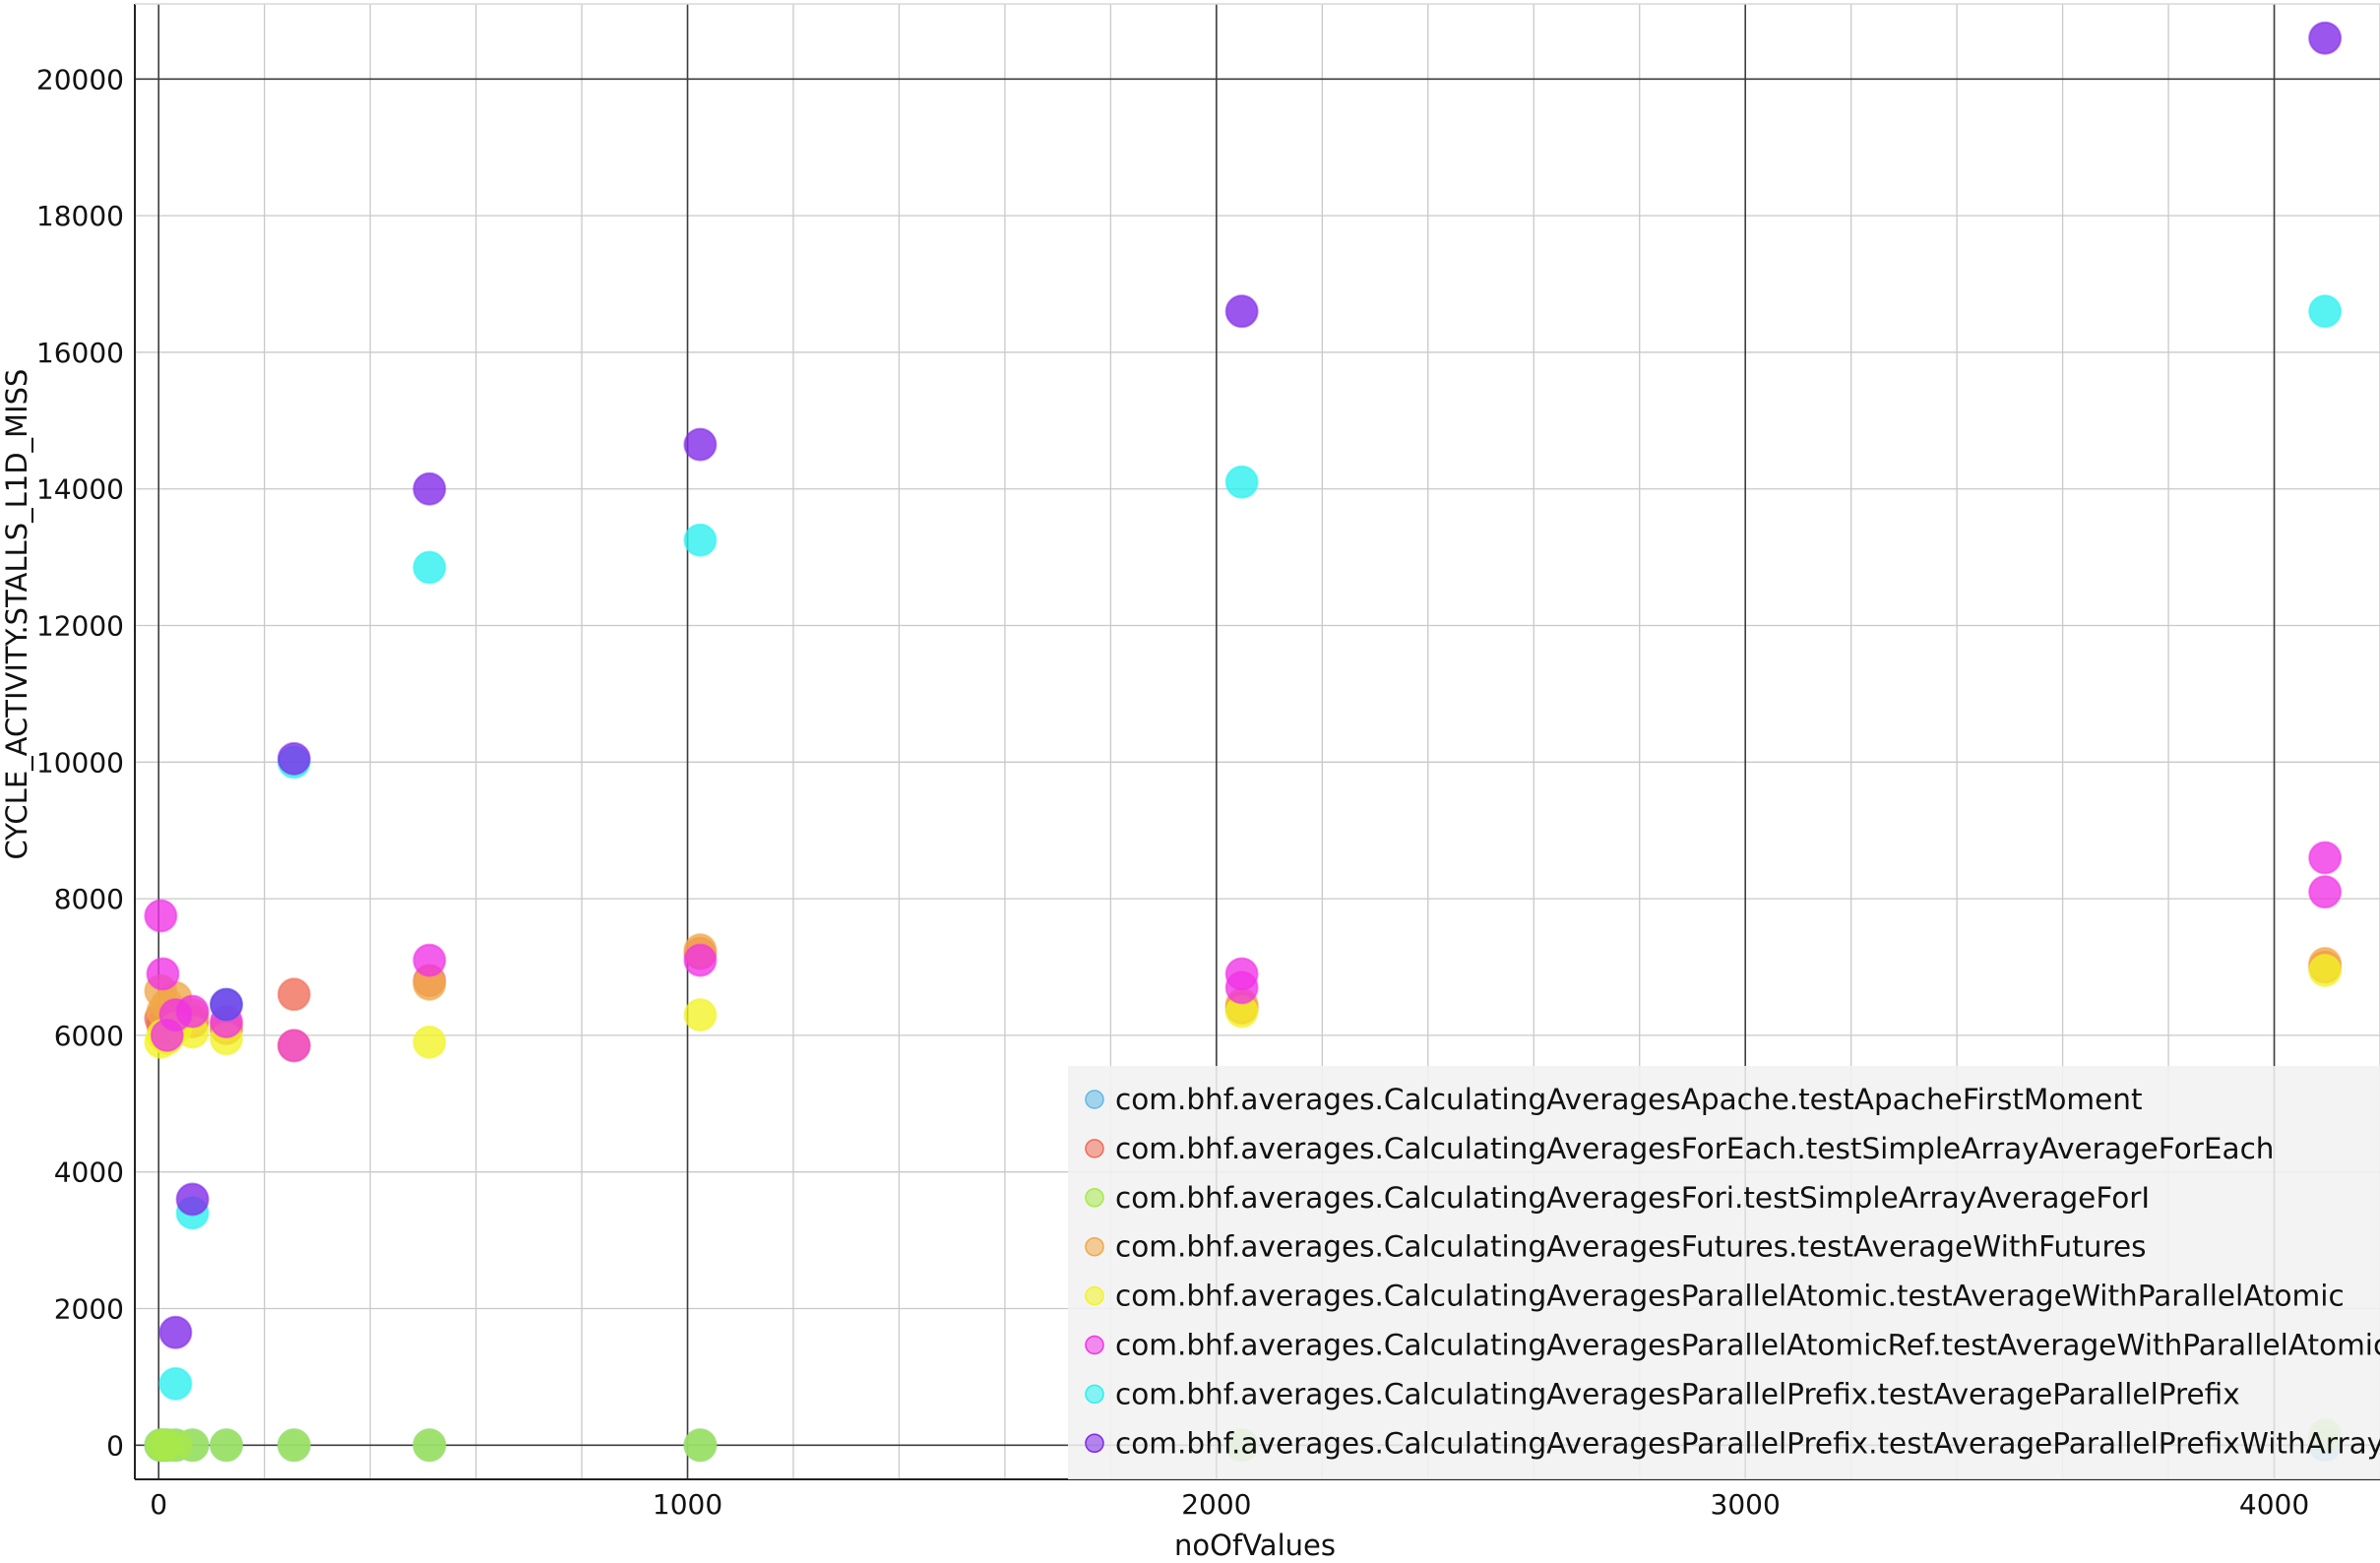 Image resolution: width=2380 pixels, height=1563 pixels. Describe the element at coordinates (80, 626) in the screenshot. I see `y-tick-label: 12000` at that location.